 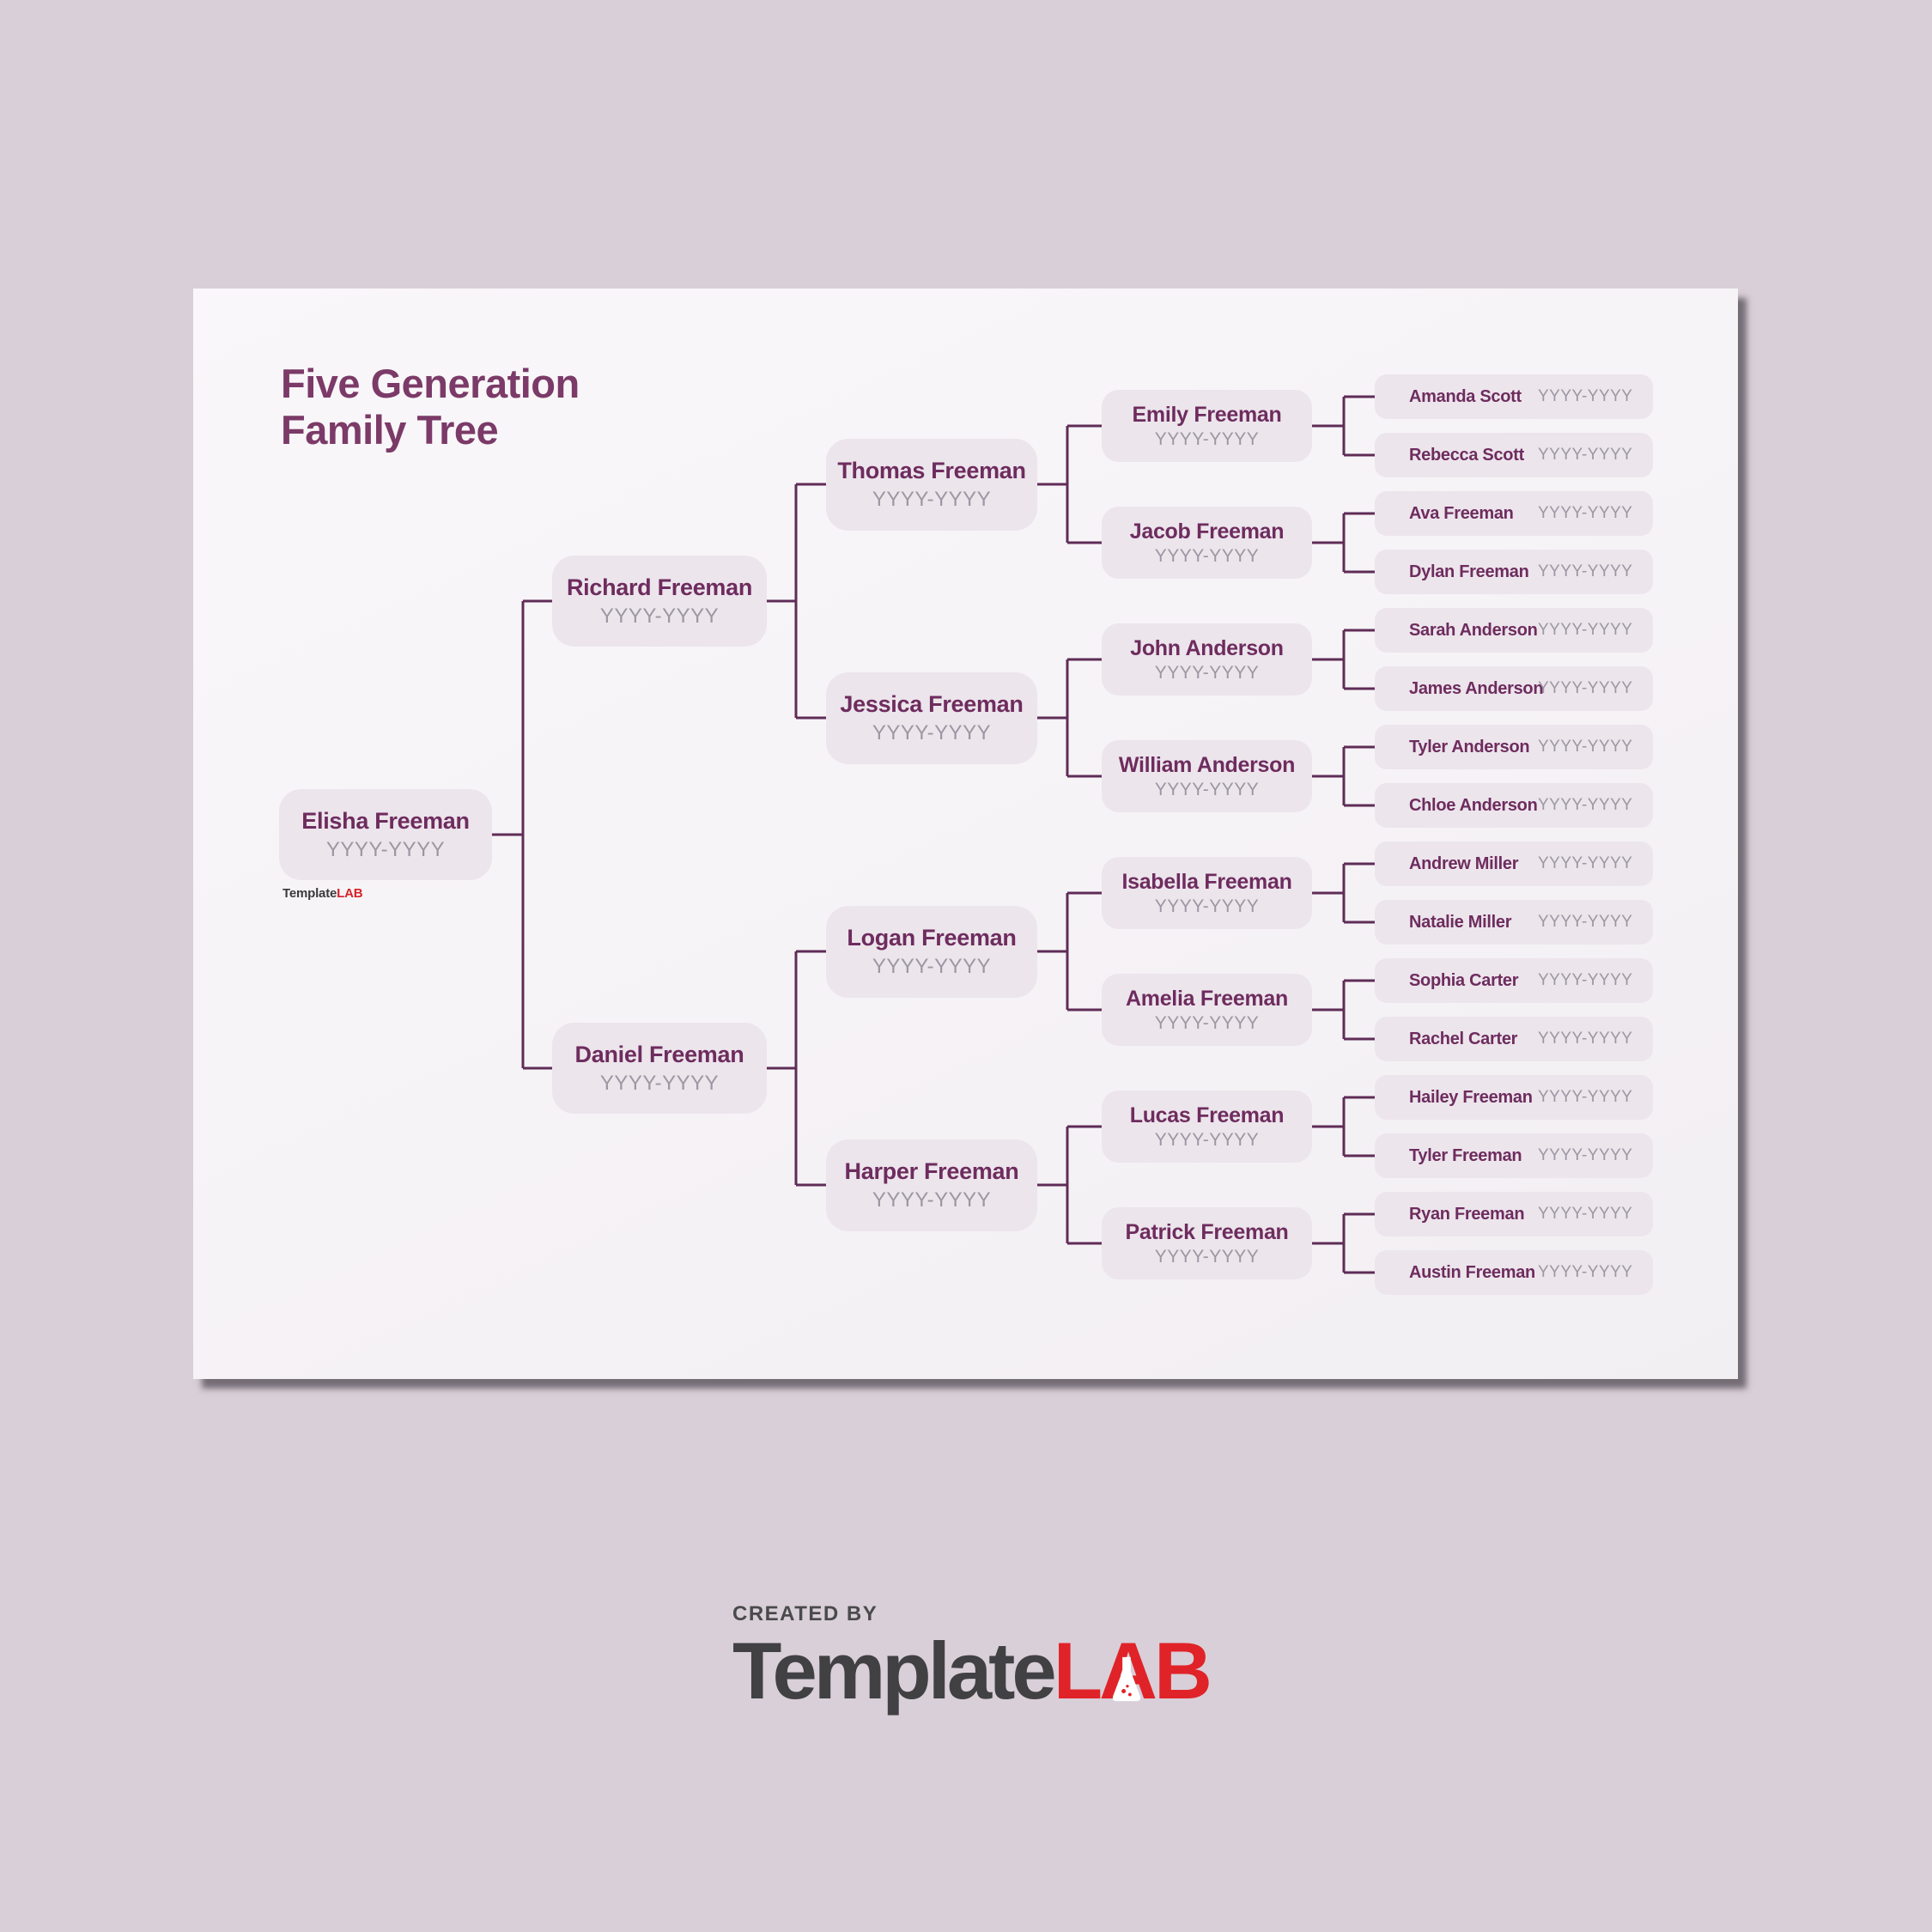 I want to click on templatelab-watermark: TemplateLAB, so click(x=323, y=893).